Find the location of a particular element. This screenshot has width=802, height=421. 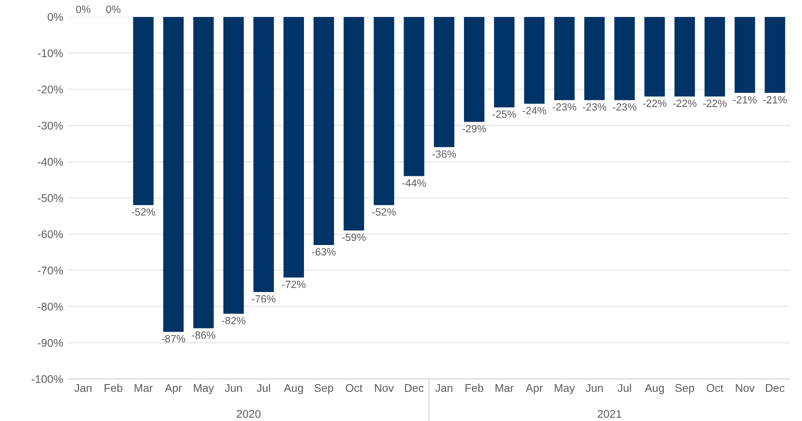

data-label: -24% is located at coordinates (534, 110).